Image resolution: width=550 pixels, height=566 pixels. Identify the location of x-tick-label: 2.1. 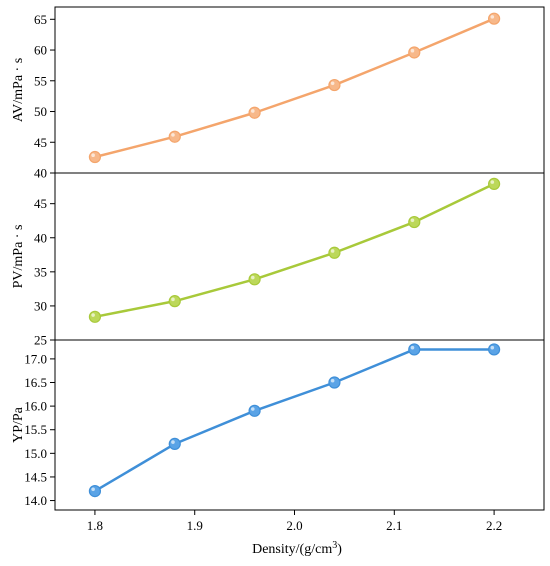
(394, 525).